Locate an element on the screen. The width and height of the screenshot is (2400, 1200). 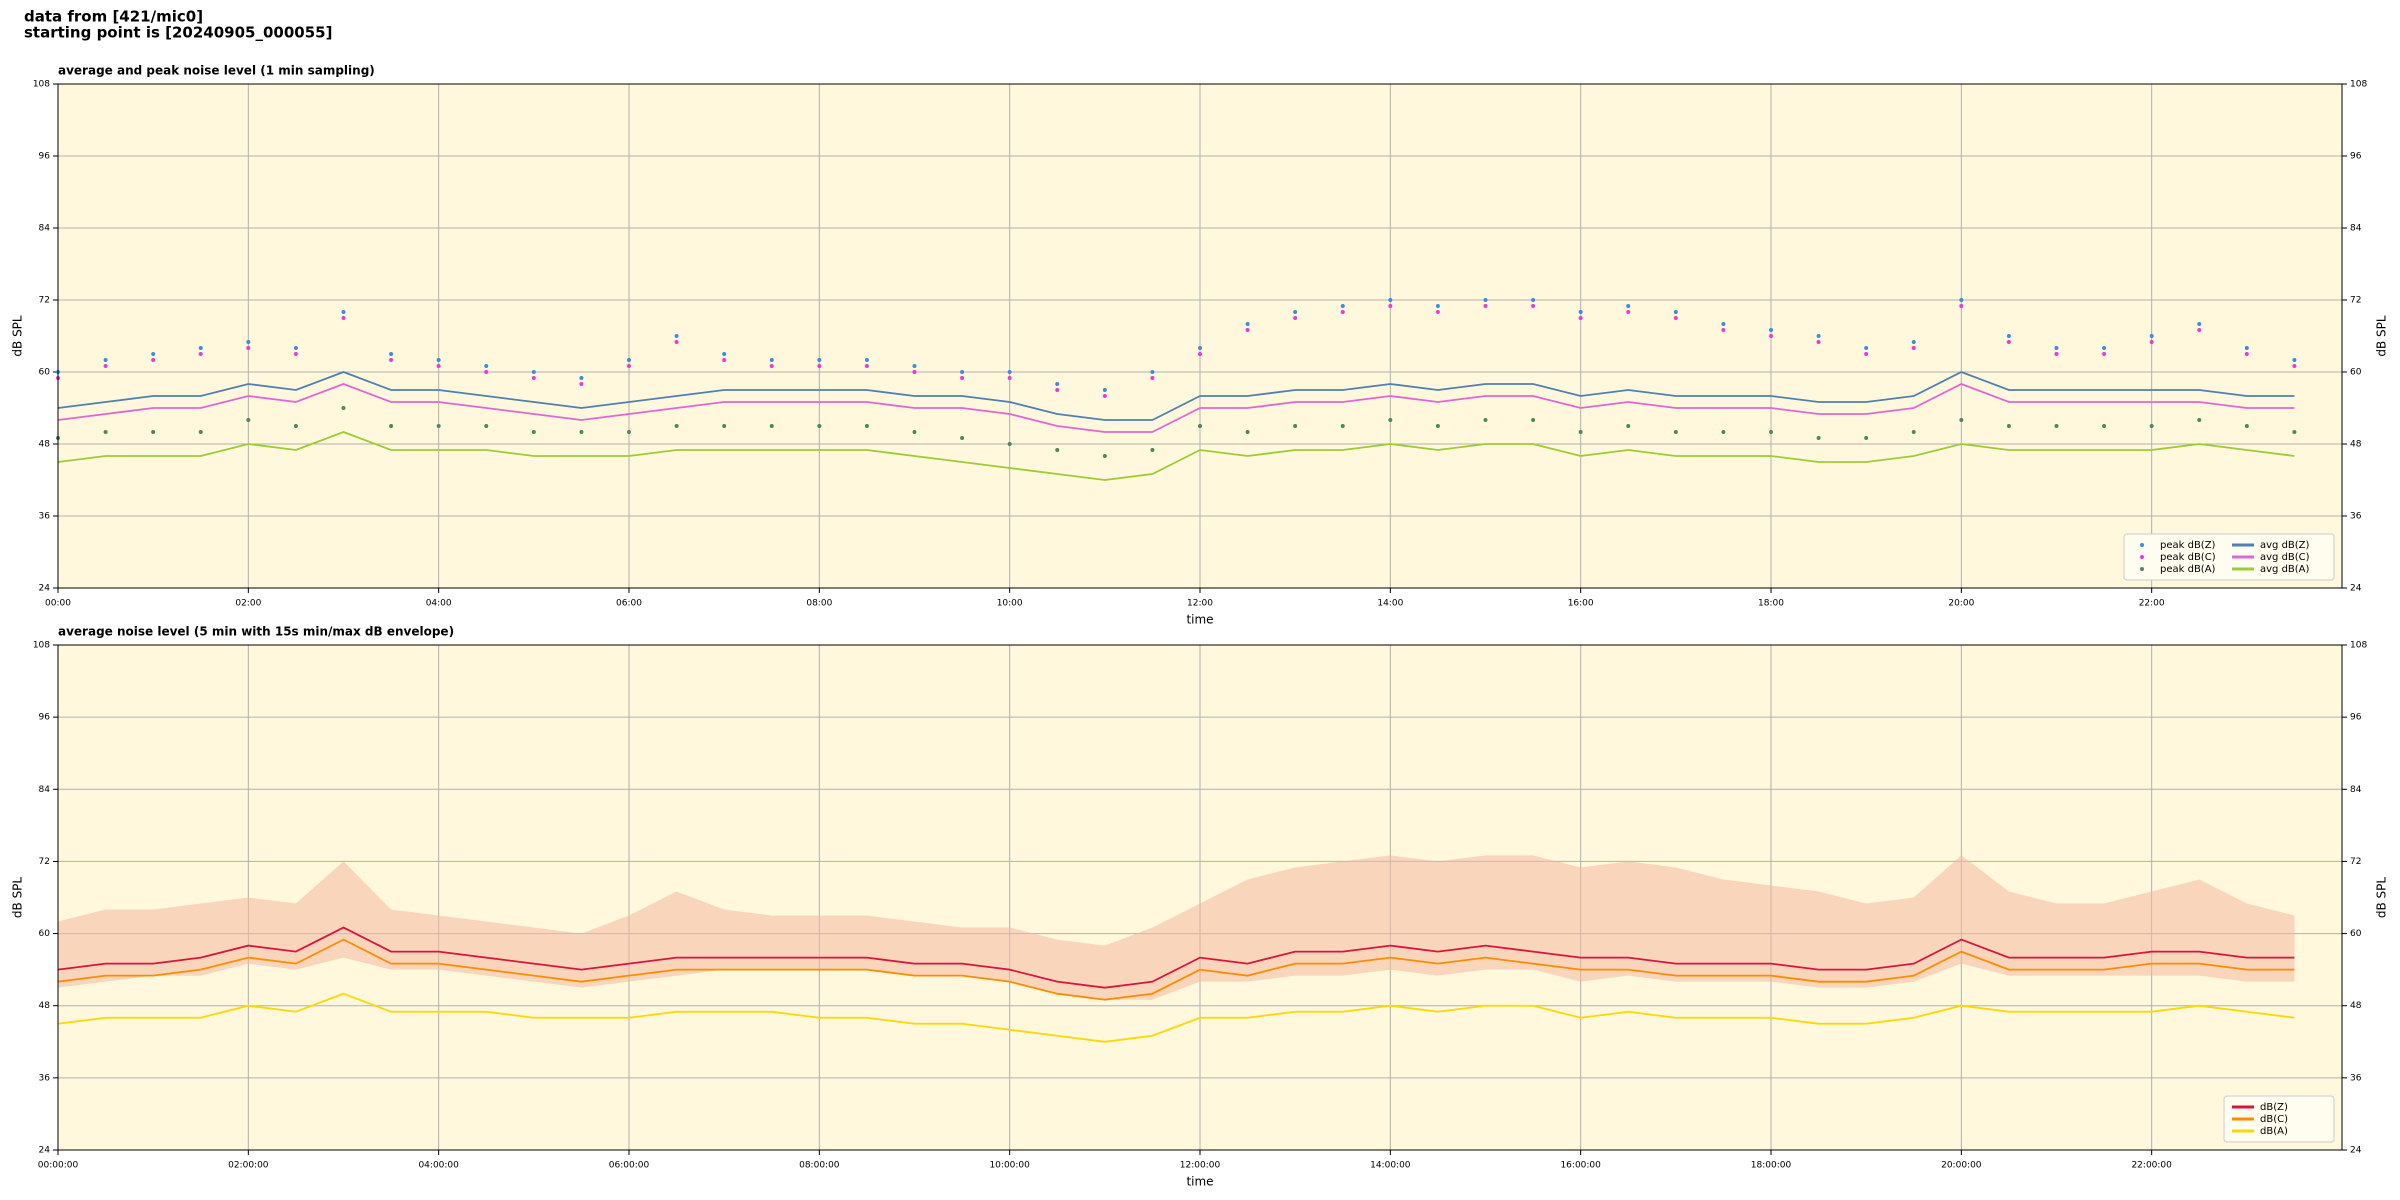
y-tick-label: 84 is located at coordinates (45, 229).